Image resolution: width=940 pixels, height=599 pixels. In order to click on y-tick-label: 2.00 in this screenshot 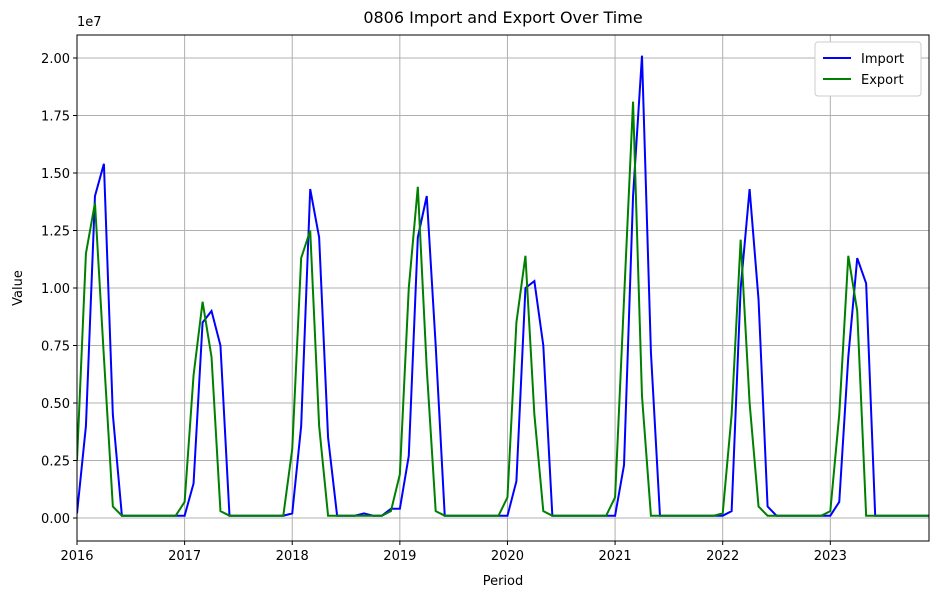, I will do `click(55, 59)`.